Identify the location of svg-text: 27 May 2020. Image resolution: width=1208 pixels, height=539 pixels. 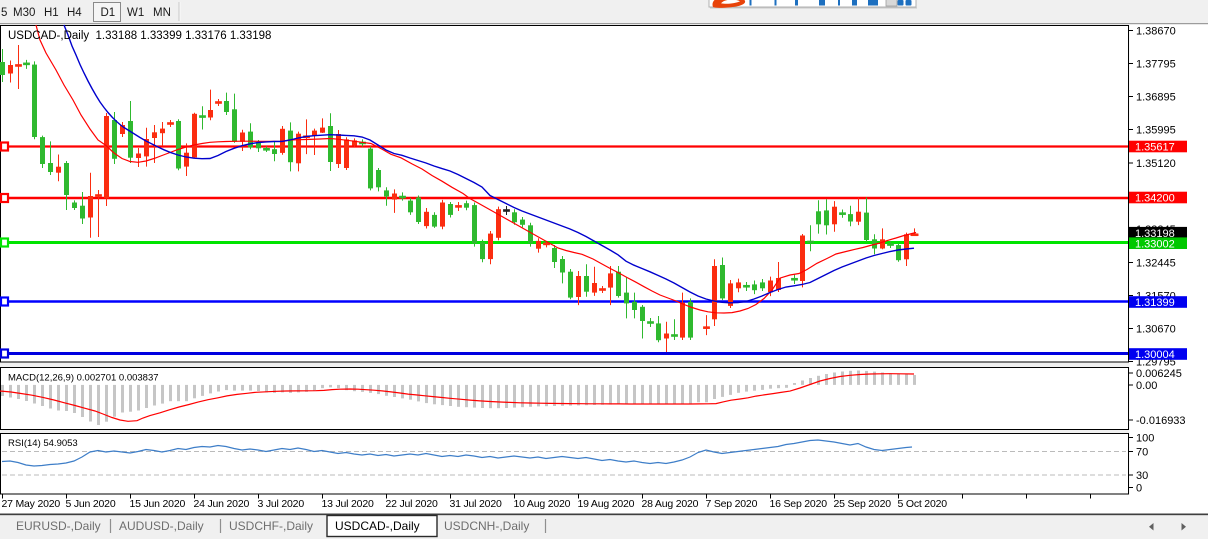
(31, 504).